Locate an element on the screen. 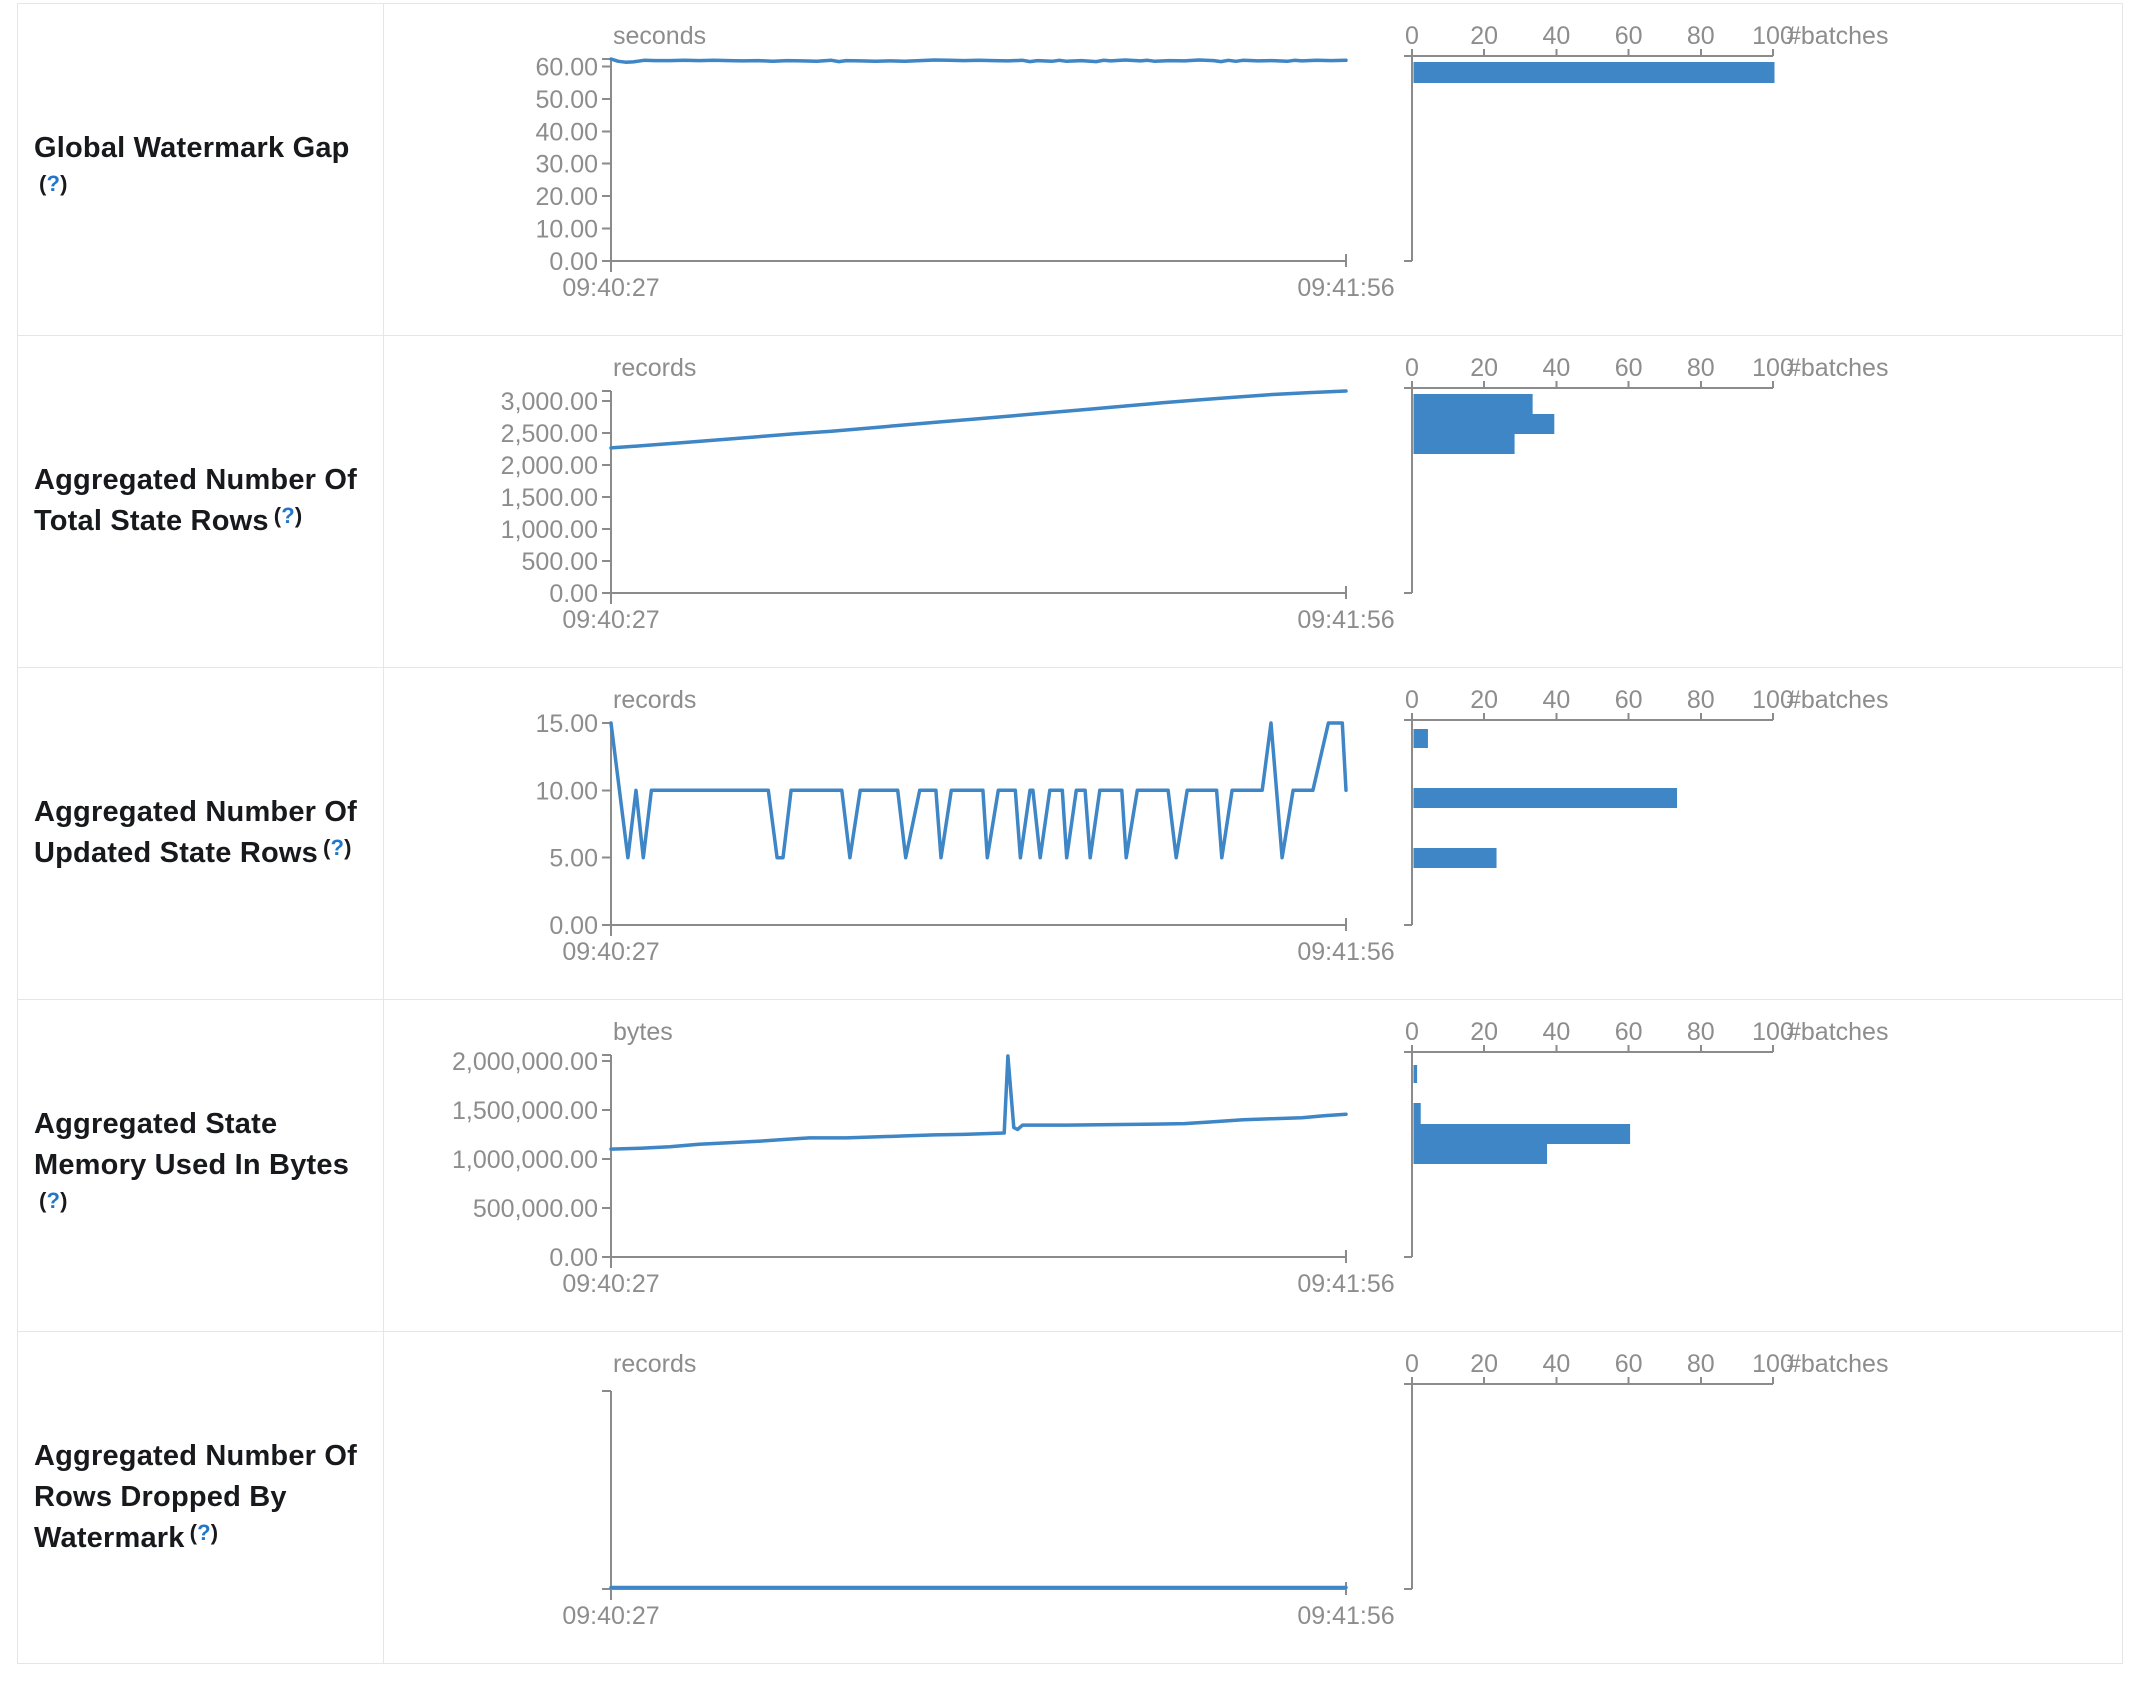 This screenshot has width=2132, height=1686. metric-title-text: Global Watermark Gap is located at coordinates (192, 148).